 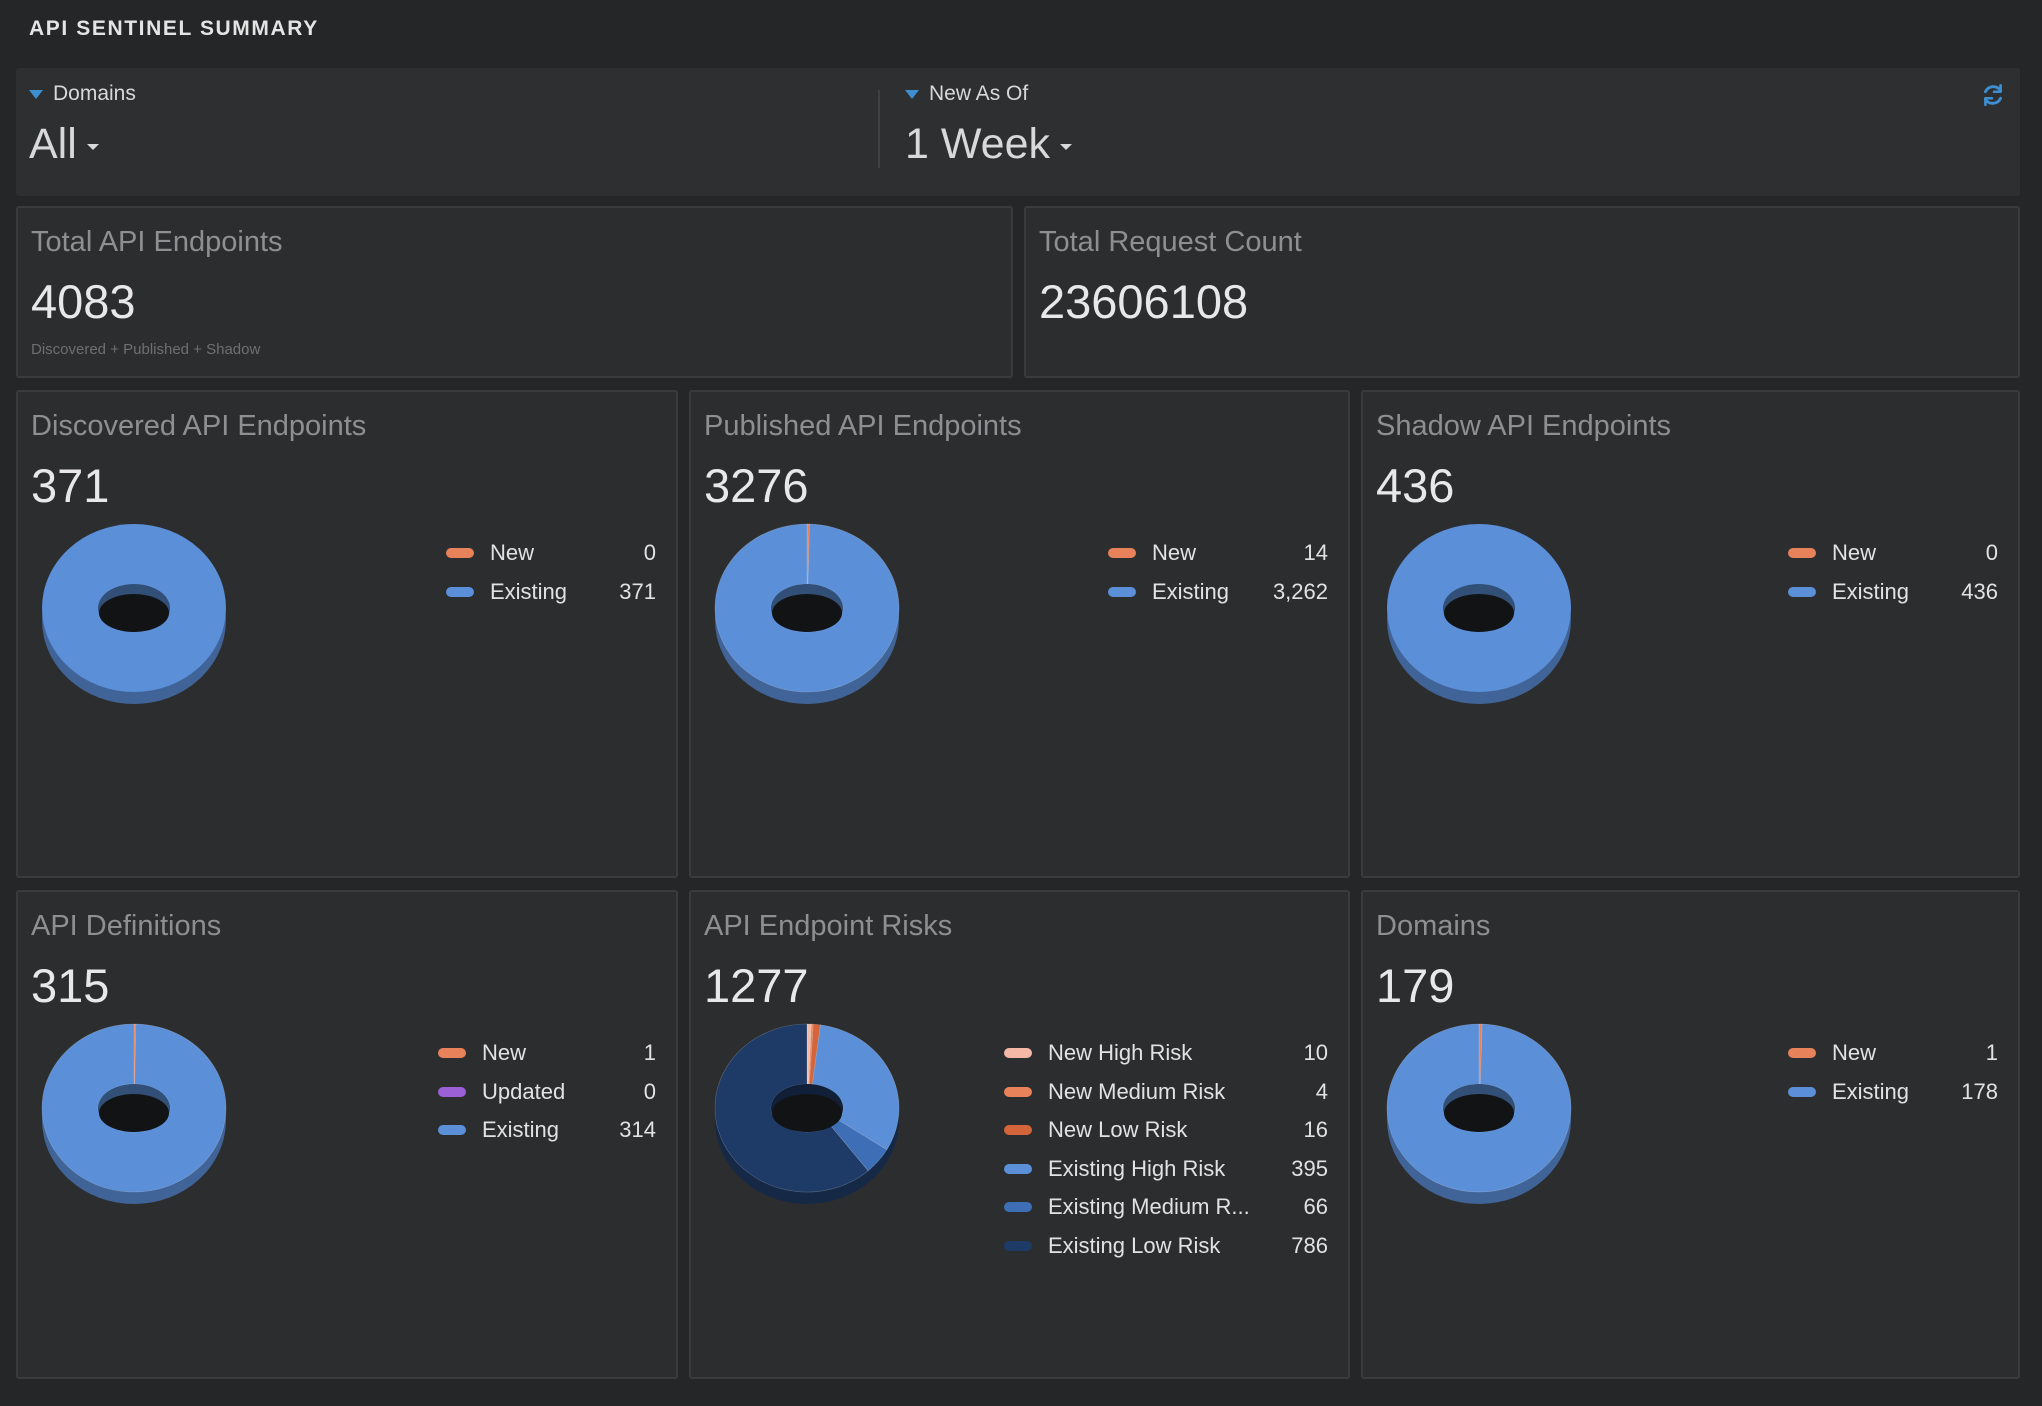 I want to click on card-subtitle: Discovered + Published + Shadow, so click(x=146, y=349).